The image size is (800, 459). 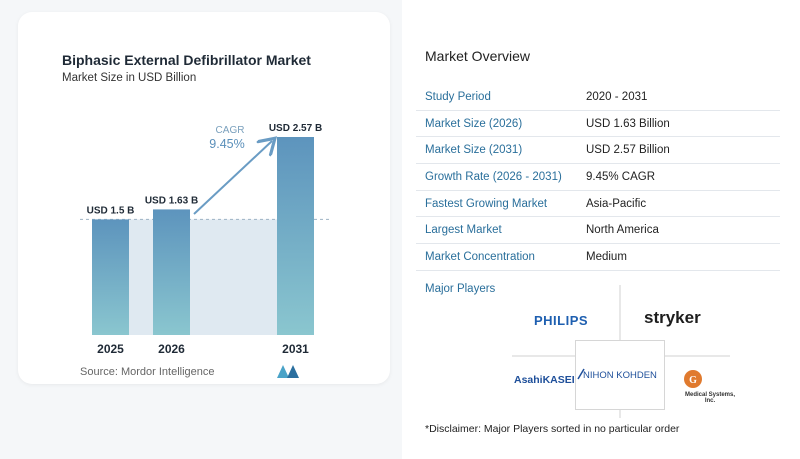 What do you see at coordinates (295, 349) in the screenshot?
I see `x-tick-label: 2031` at bounding box center [295, 349].